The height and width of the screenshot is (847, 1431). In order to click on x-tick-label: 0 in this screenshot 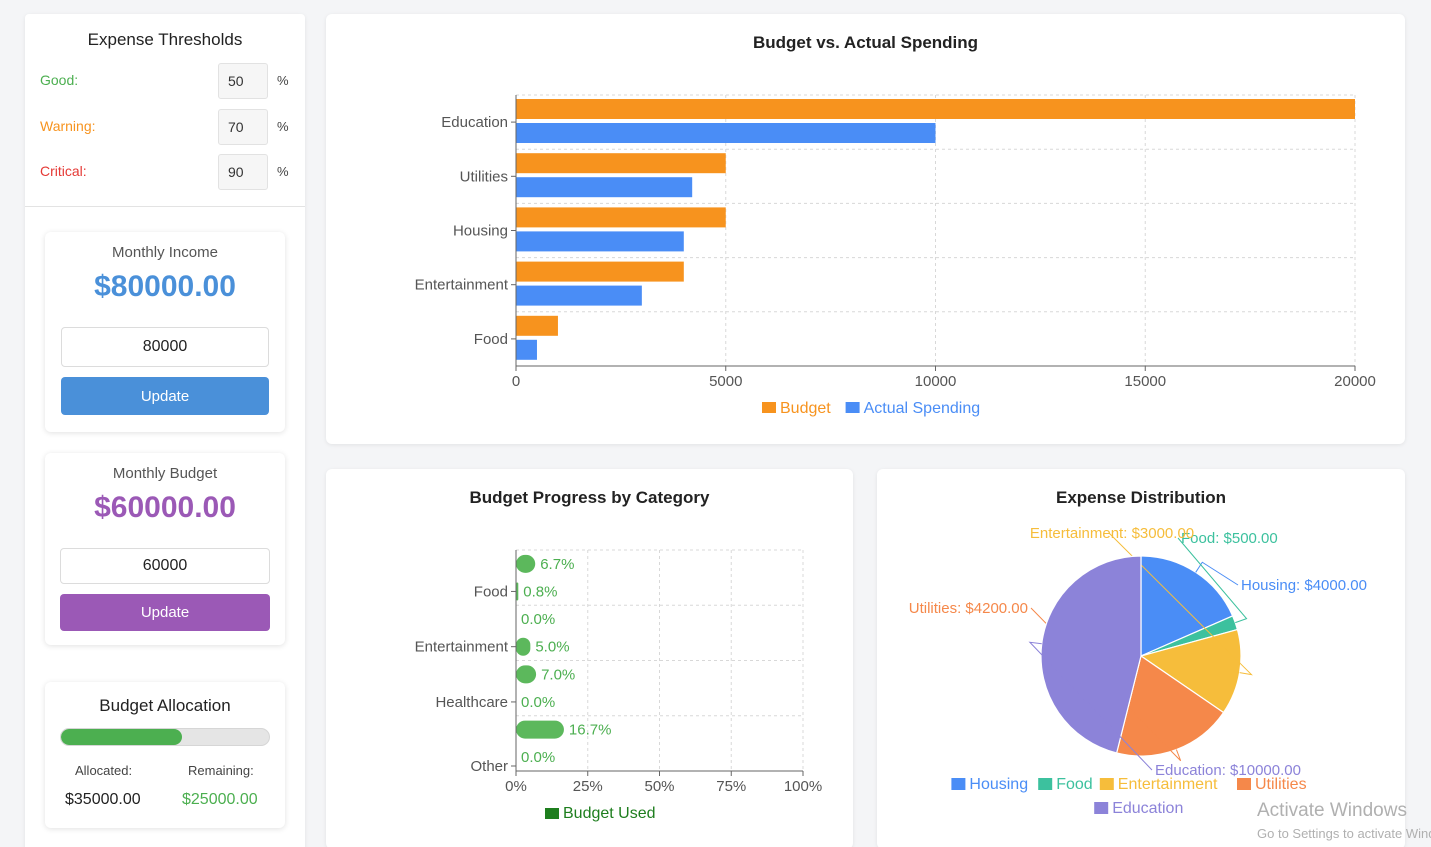, I will do `click(516, 381)`.